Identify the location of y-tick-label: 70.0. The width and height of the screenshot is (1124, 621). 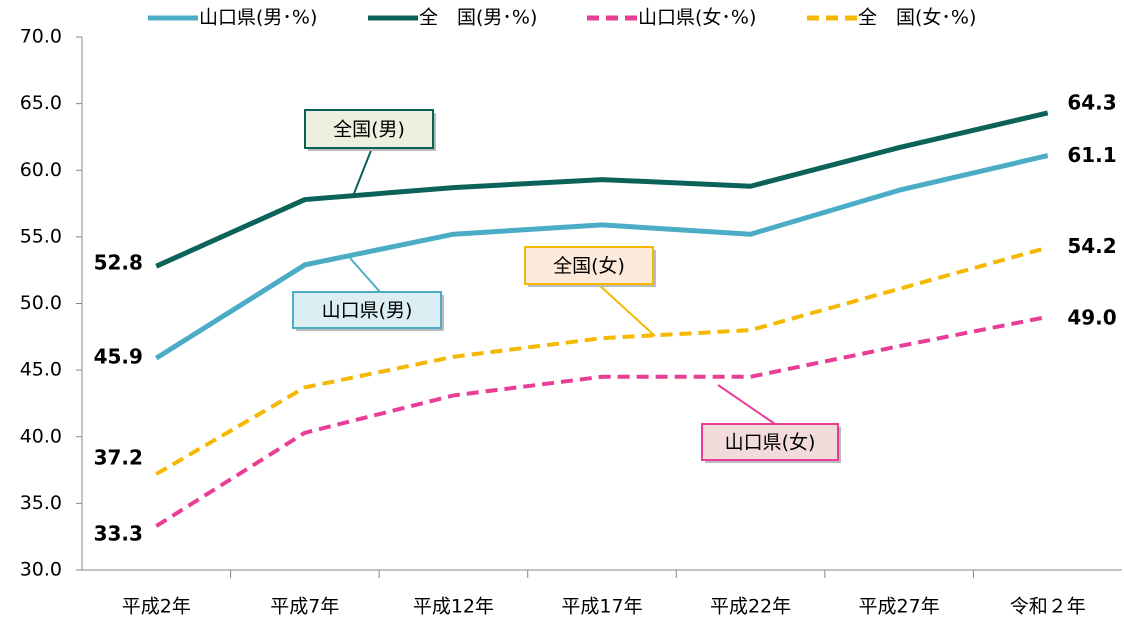
(41, 37).